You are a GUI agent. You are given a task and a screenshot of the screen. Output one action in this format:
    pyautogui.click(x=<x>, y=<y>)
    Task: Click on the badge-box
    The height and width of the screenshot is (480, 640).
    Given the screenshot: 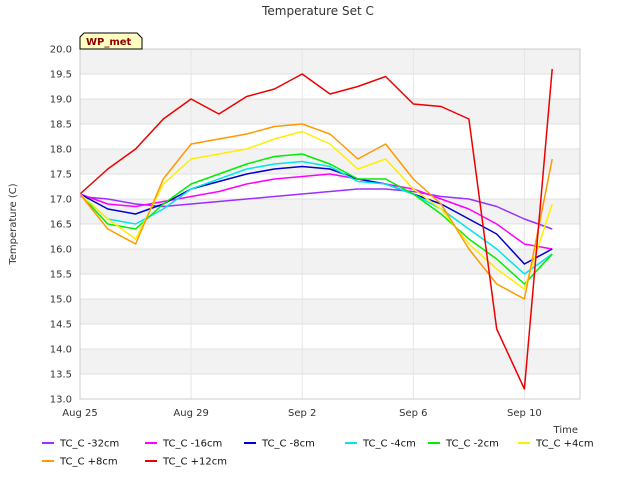 What is the action you would take?
    pyautogui.click(x=111, y=41)
    